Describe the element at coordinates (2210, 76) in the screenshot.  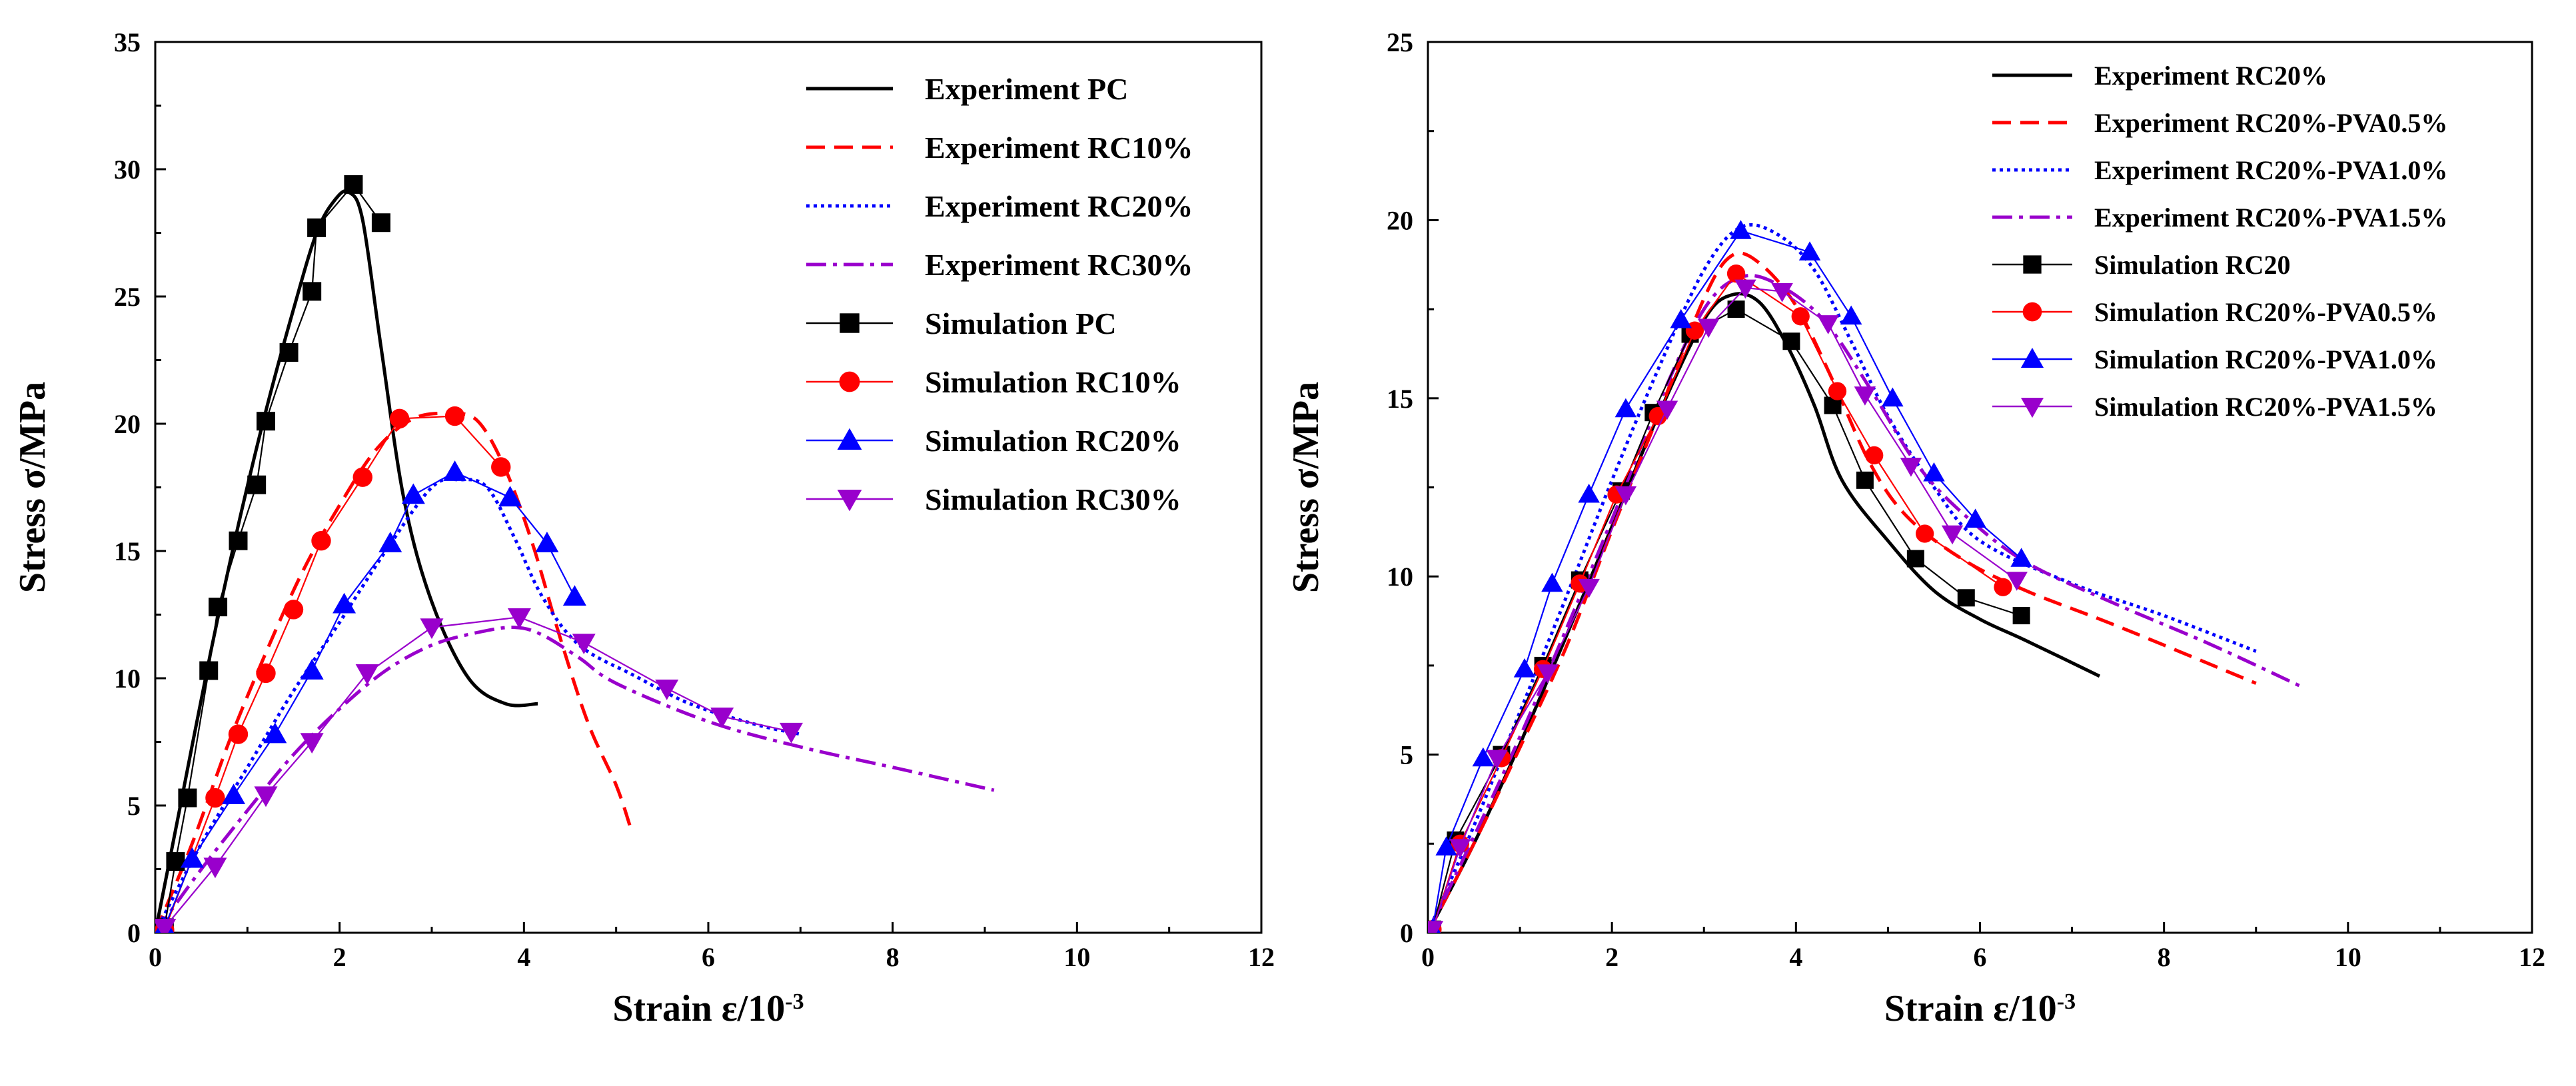
I see `legend-label: Experiment RC20%` at that location.